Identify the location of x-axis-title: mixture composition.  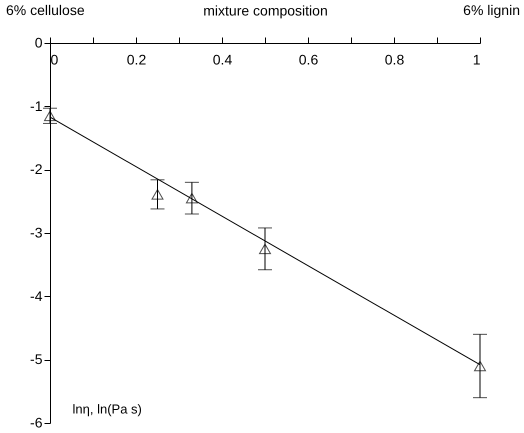
(265, 10).